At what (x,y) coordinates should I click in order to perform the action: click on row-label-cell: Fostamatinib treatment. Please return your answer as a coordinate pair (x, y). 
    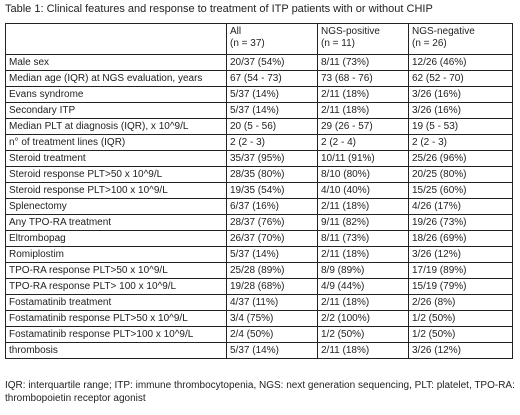
    Looking at the image, I should click on (116, 302).